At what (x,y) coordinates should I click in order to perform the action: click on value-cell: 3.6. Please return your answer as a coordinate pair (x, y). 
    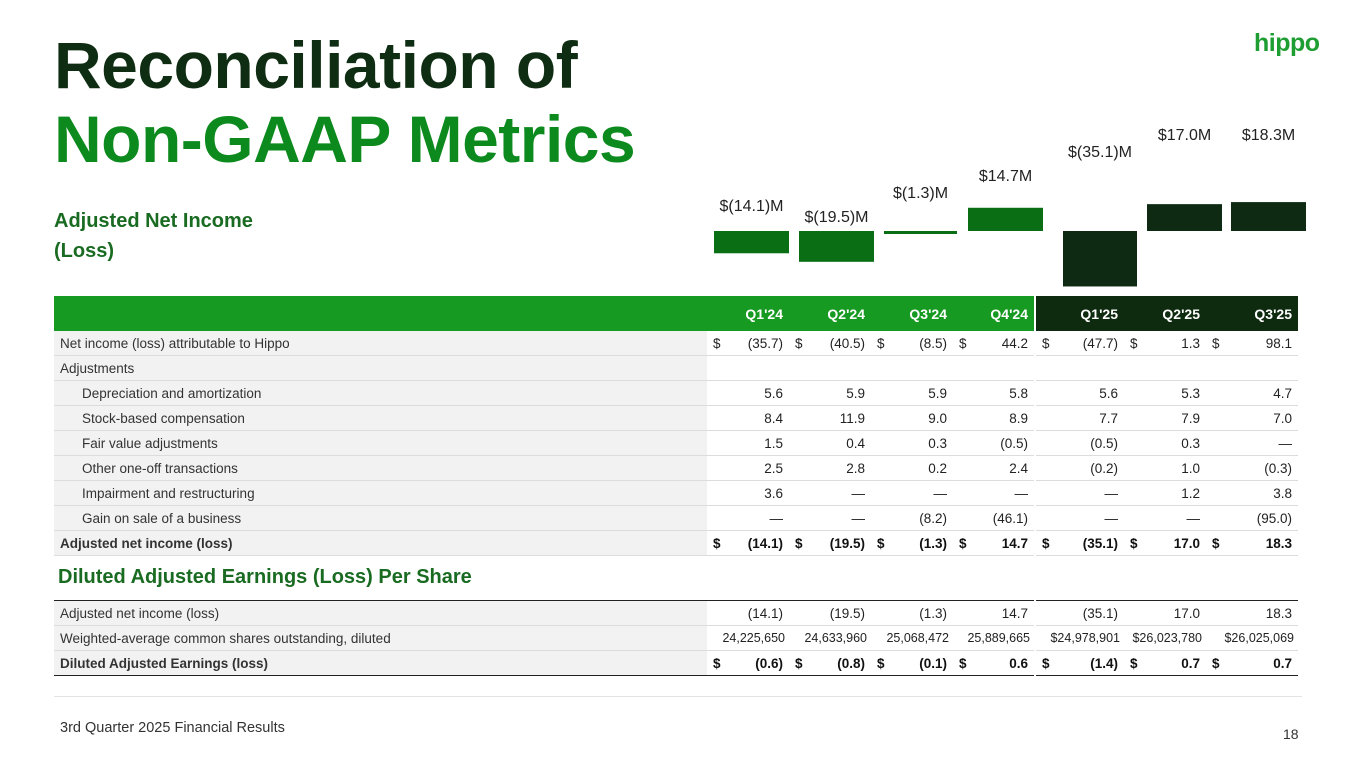
    Looking at the image, I should click on (748, 493).